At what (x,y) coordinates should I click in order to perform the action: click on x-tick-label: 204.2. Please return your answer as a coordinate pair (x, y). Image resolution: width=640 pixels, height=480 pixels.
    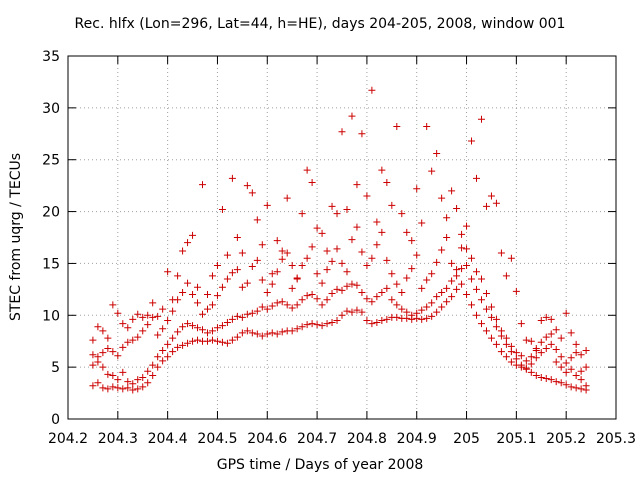
    Looking at the image, I should click on (68, 439).